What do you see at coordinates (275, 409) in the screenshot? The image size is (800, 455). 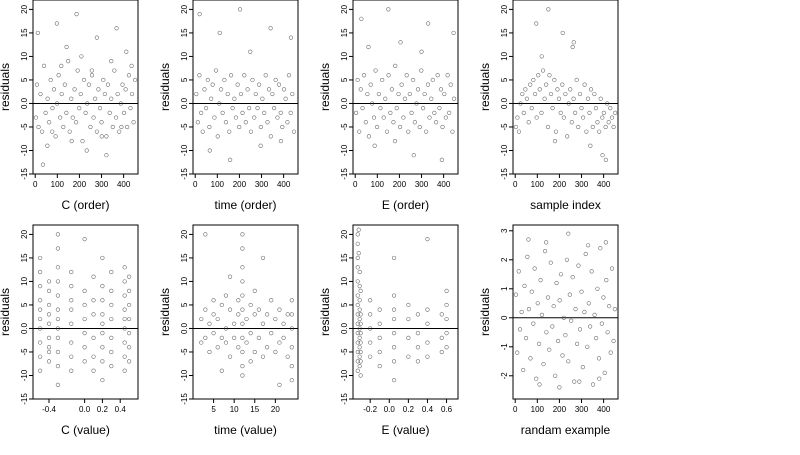 I see `x-tick-label: 20` at bounding box center [275, 409].